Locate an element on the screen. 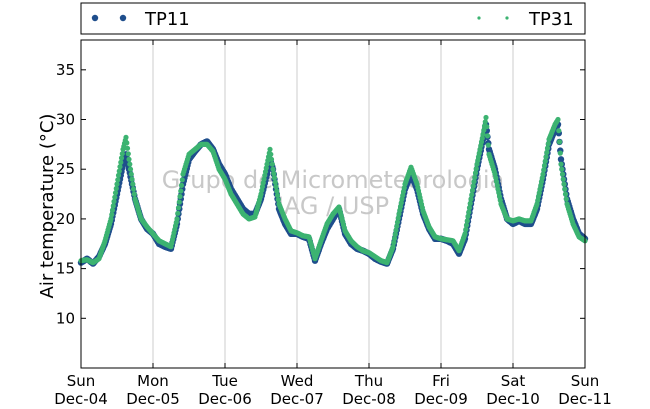 The image size is (650, 409). x-tick-label-date: Dec-05 is located at coordinates (153, 399).